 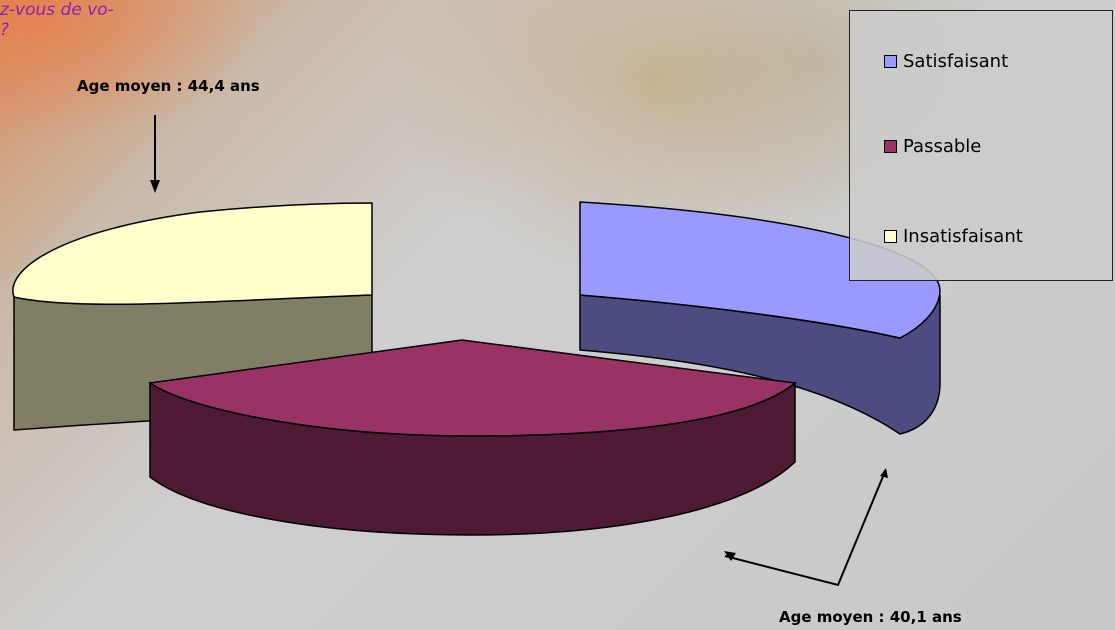 What do you see at coordinates (956, 61) in the screenshot?
I see `legend-label-satisfaisant: Satisfaisant` at bounding box center [956, 61].